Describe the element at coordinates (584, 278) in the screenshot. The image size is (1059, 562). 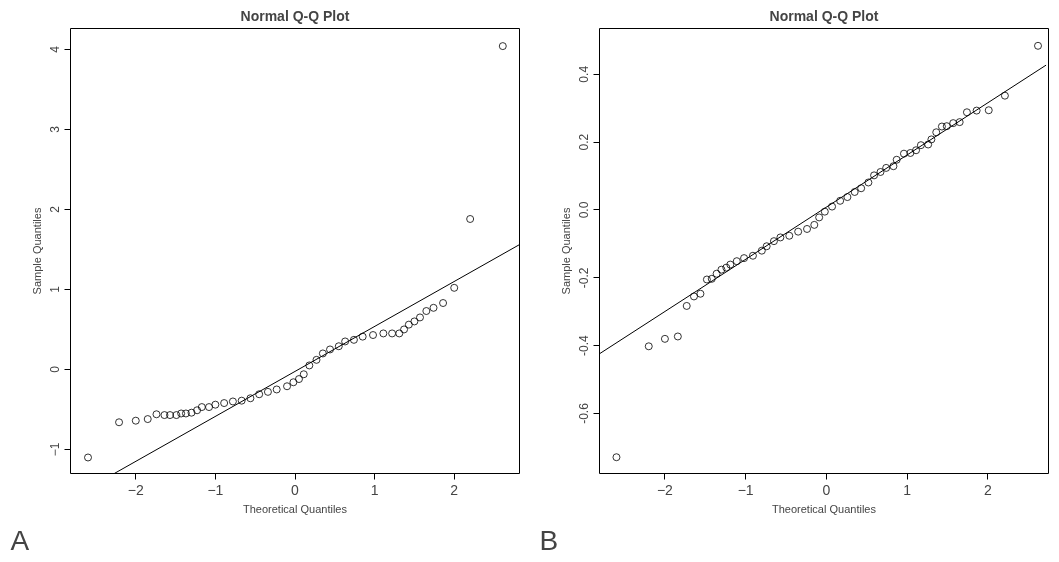
I see `y-tick-label: -0.2` at that location.